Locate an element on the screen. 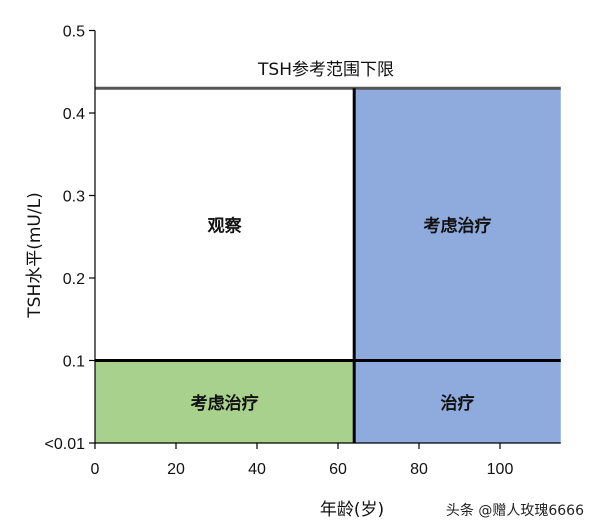  y-tick-label: 0.4 is located at coordinates (74, 114).